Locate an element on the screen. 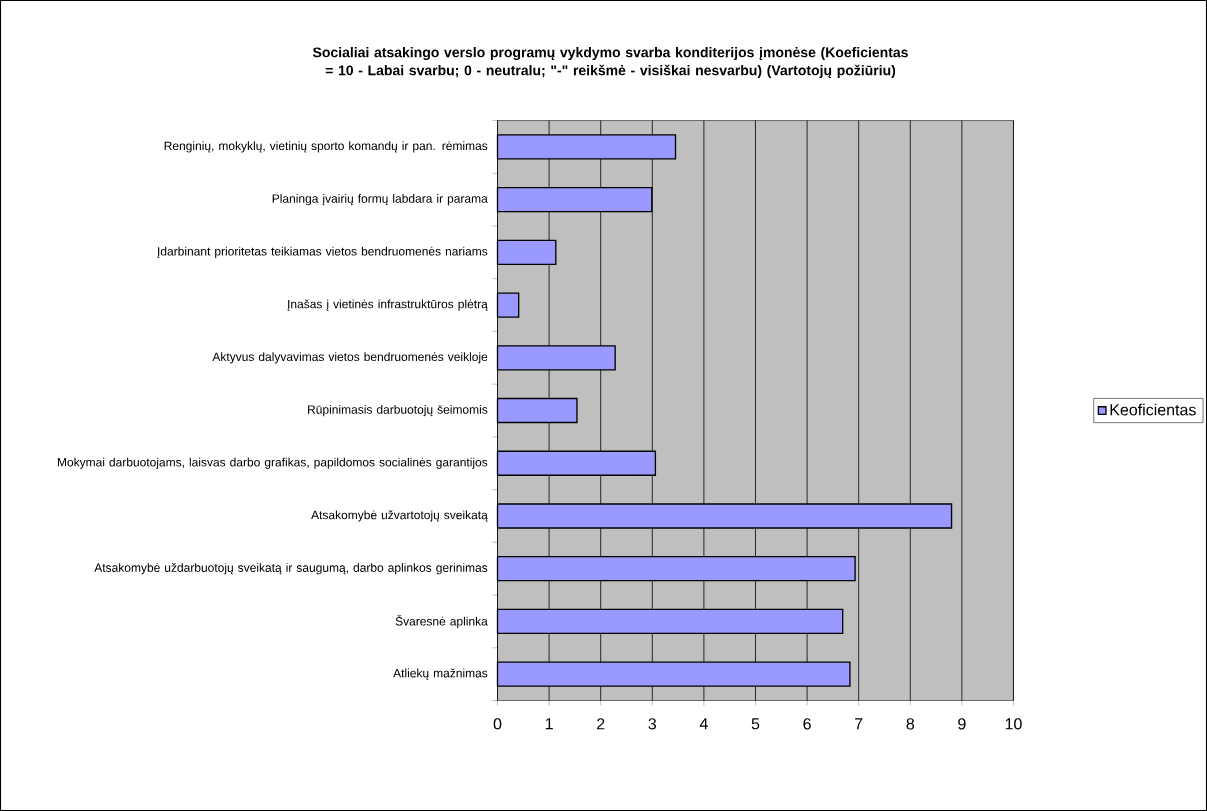 This screenshot has width=1207, height=811. chart-title: Socialiai atsakingo verslo programų vykdymo svarba konditerijos įmonėse (Koeficientas = 10 - Labai svarbu; 0 - neutralu; "-" reikšmė - visiškai nesvarbu) (Vartotojų požiūriu) is located at coordinates (610, 63).